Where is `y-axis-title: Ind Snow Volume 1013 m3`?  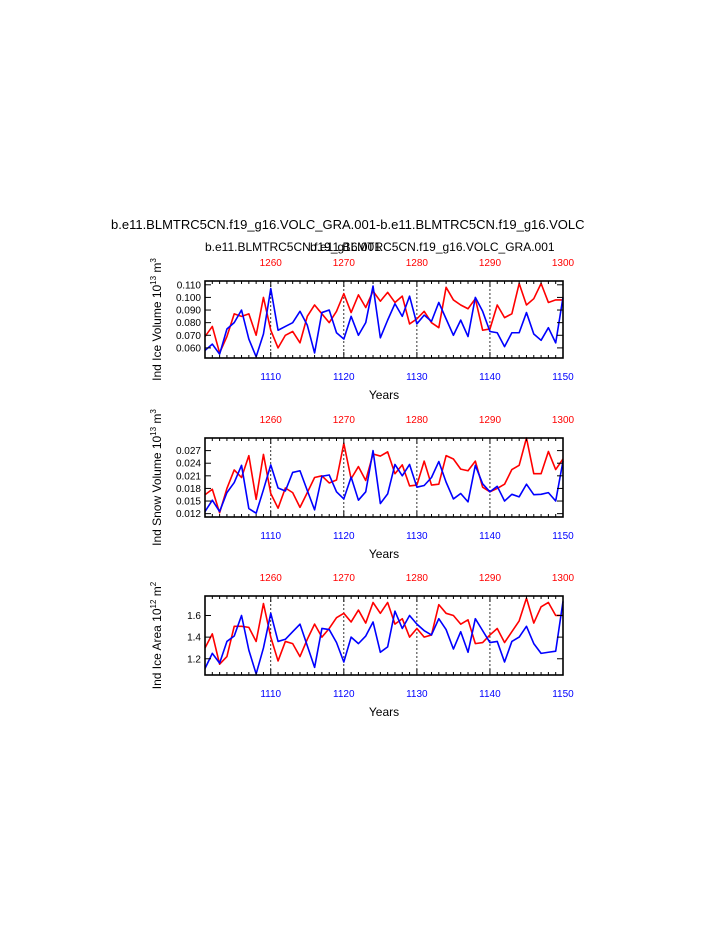
y-axis-title: Ind Snow Volume 1013 m3 is located at coordinates (156, 477).